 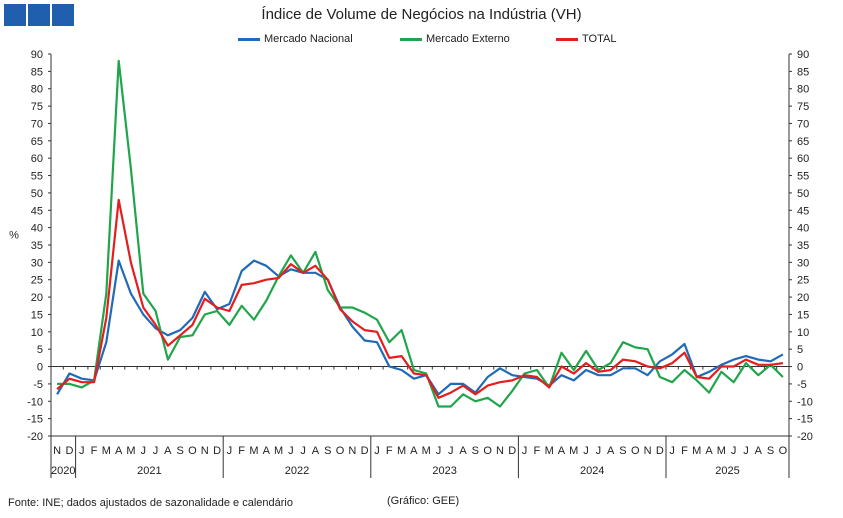 I want to click on y-tick-label-right: -20, so click(x=805, y=437).